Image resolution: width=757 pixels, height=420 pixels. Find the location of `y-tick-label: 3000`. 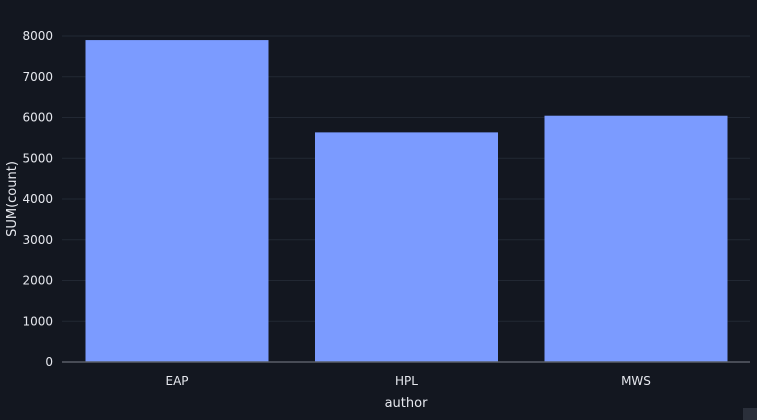

y-tick-label: 3000 is located at coordinates (37, 240).